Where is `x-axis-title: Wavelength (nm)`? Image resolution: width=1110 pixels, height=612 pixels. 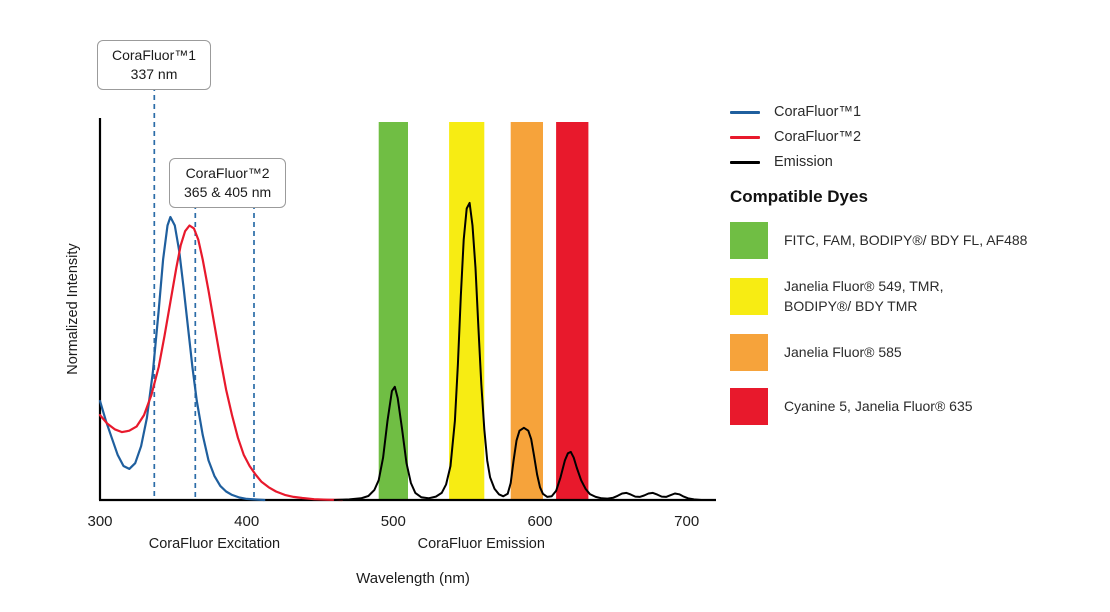 x-axis-title: Wavelength (nm) is located at coordinates (413, 578).